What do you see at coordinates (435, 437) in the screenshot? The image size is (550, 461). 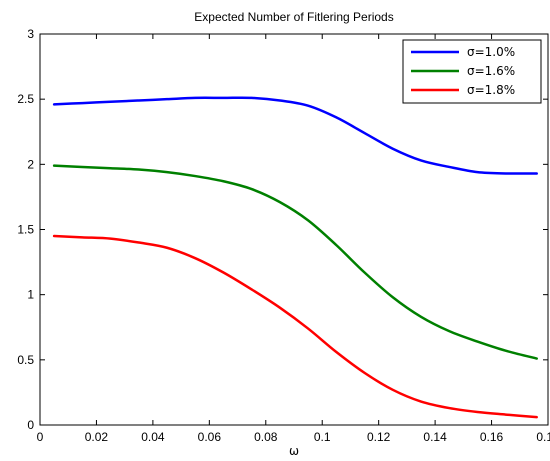 I see `x-tick-label: 0.14` at bounding box center [435, 437].